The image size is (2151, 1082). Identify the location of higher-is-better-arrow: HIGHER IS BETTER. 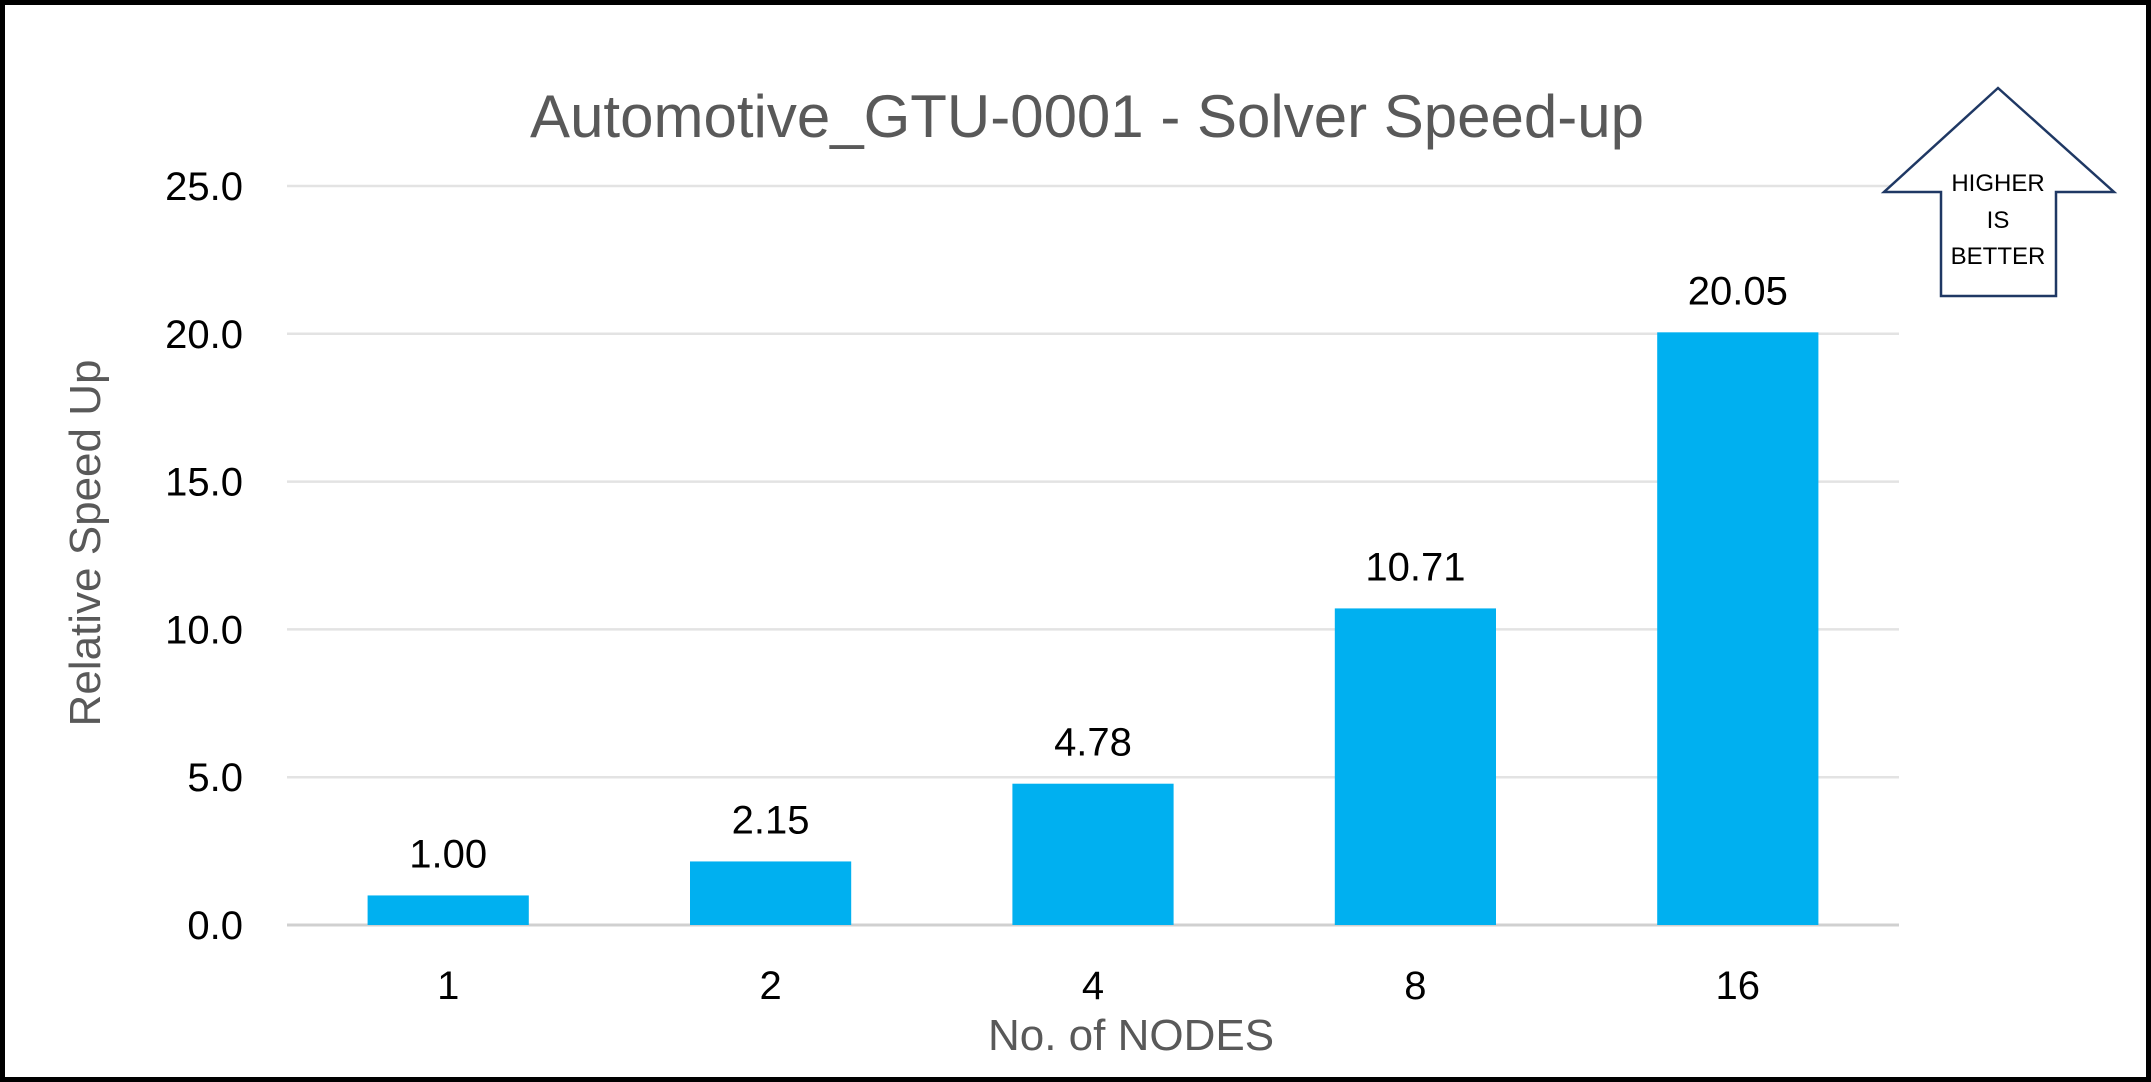
(1999, 192).